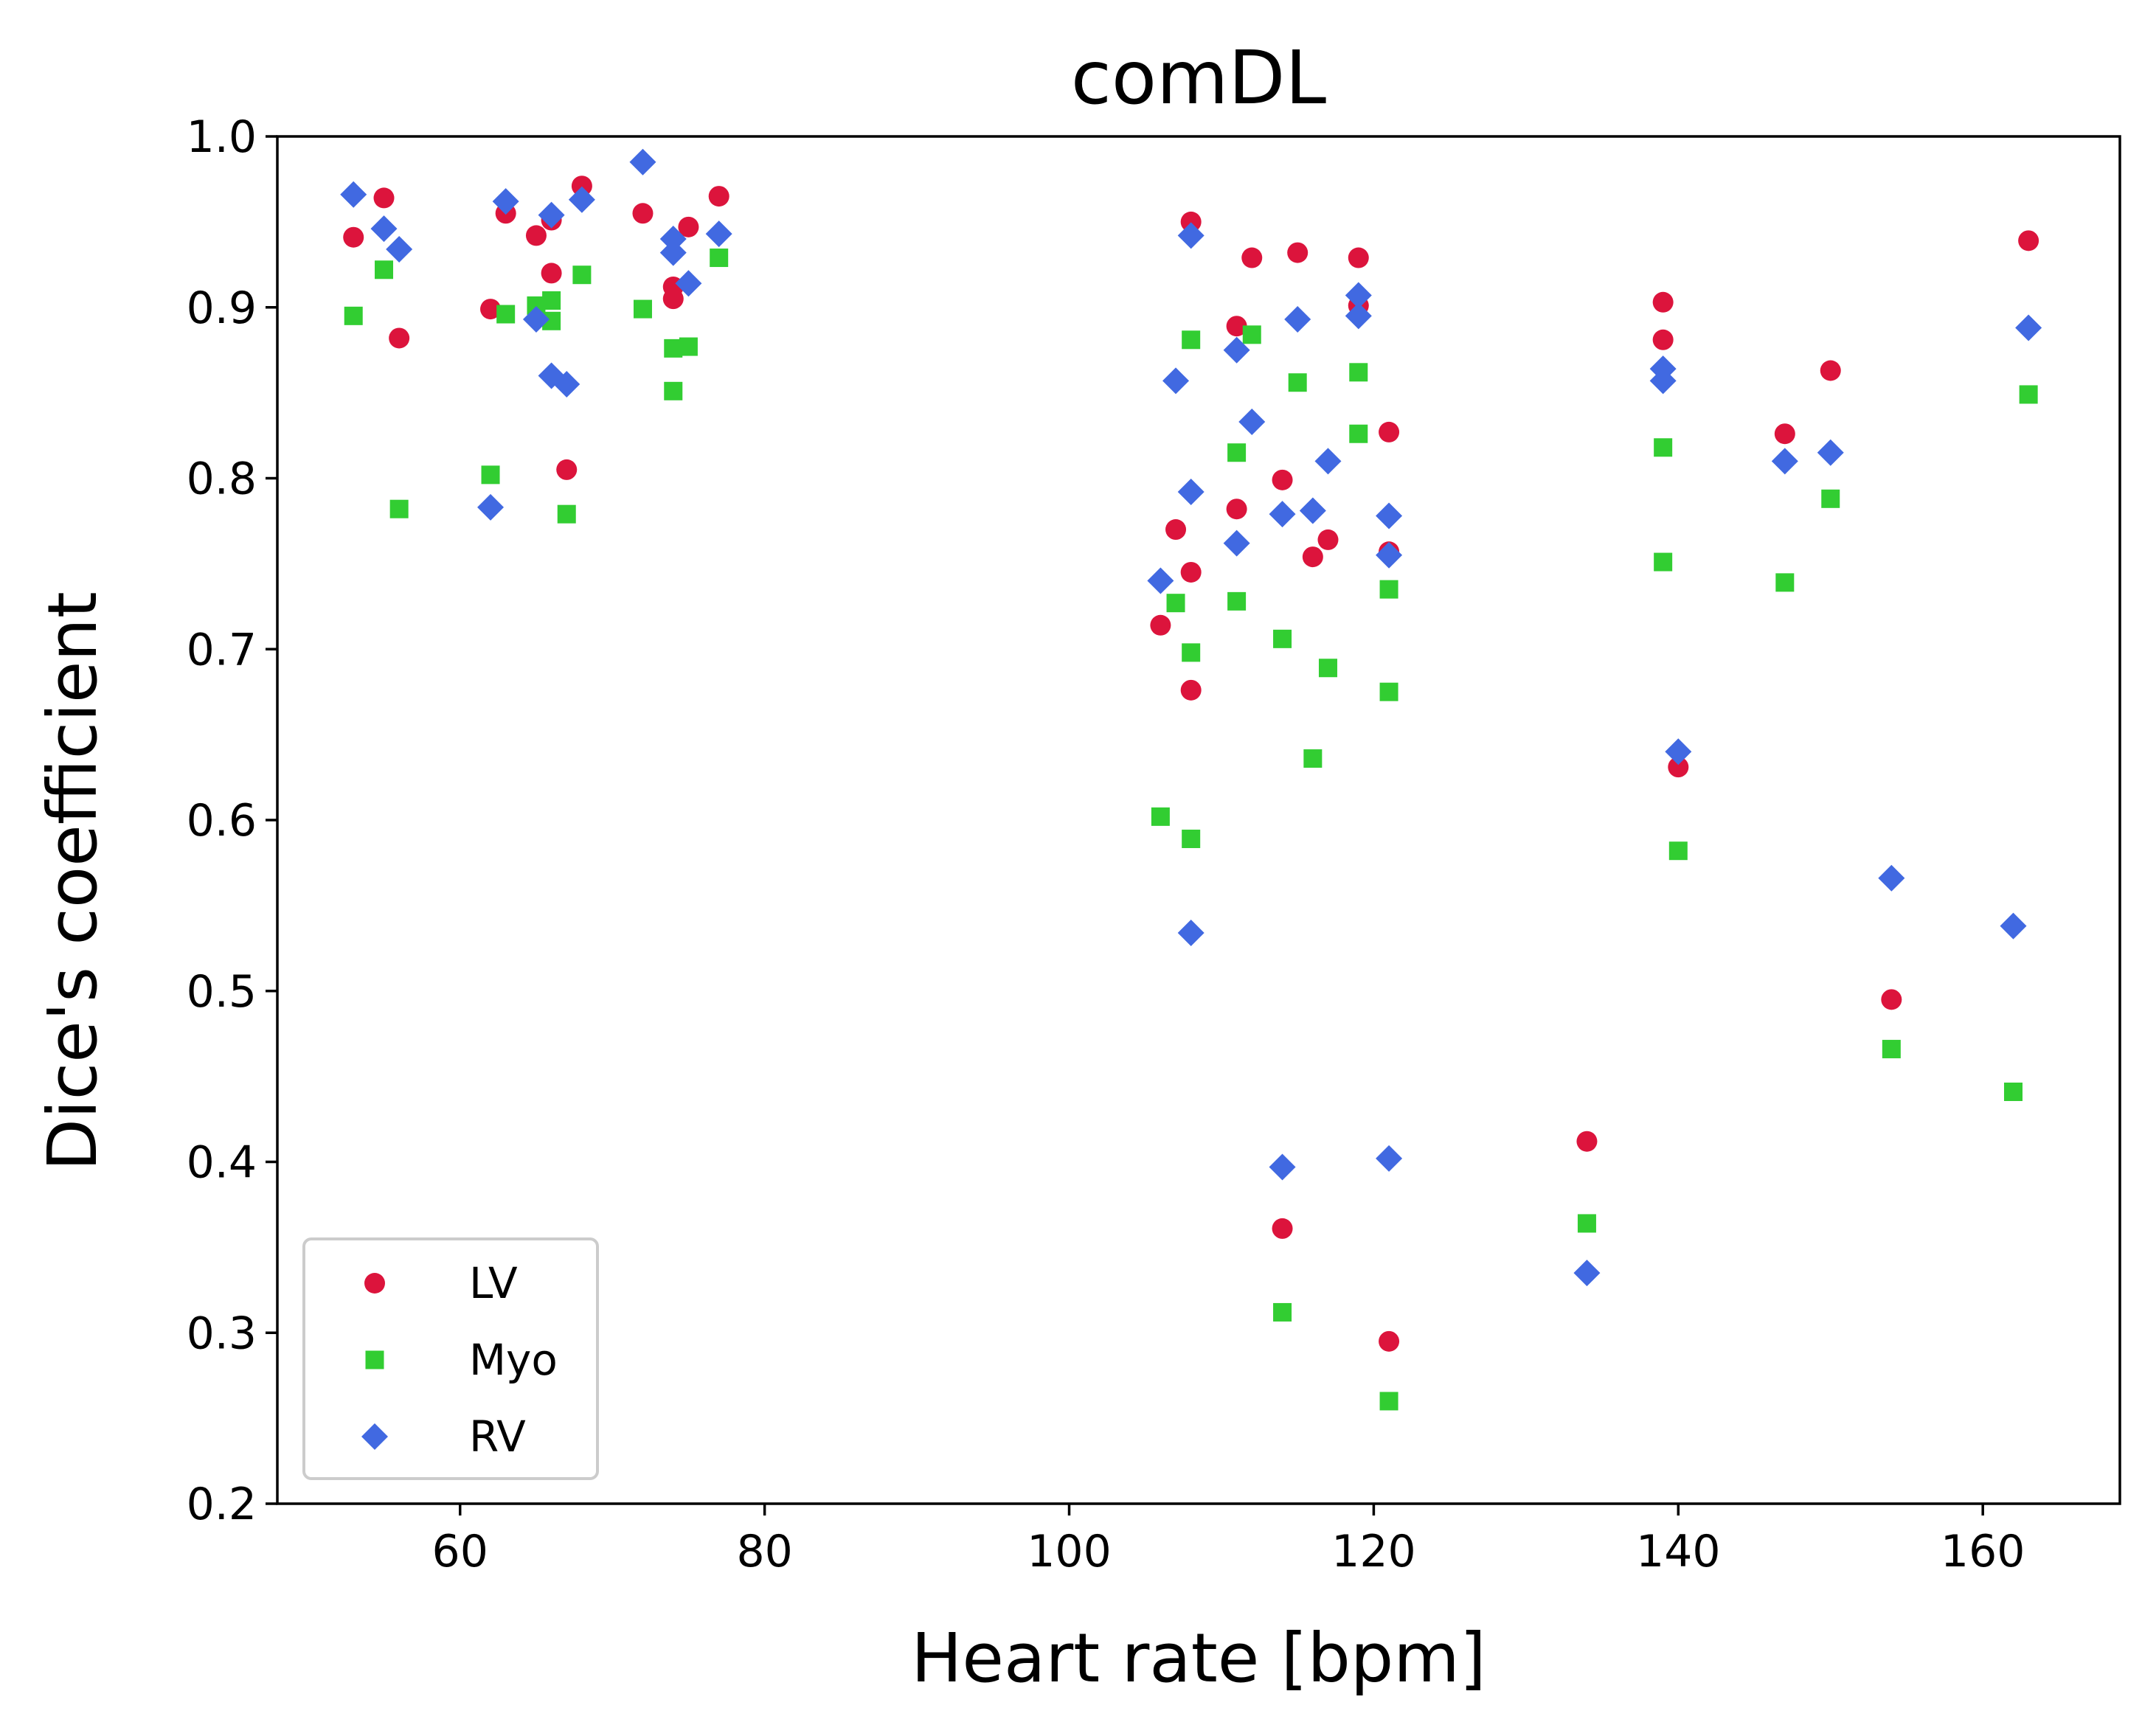  What do you see at coordinates (513, 1360) in the screenshot?
I see `legend-label-myo: Myo` at bounding box center [513, 1360].